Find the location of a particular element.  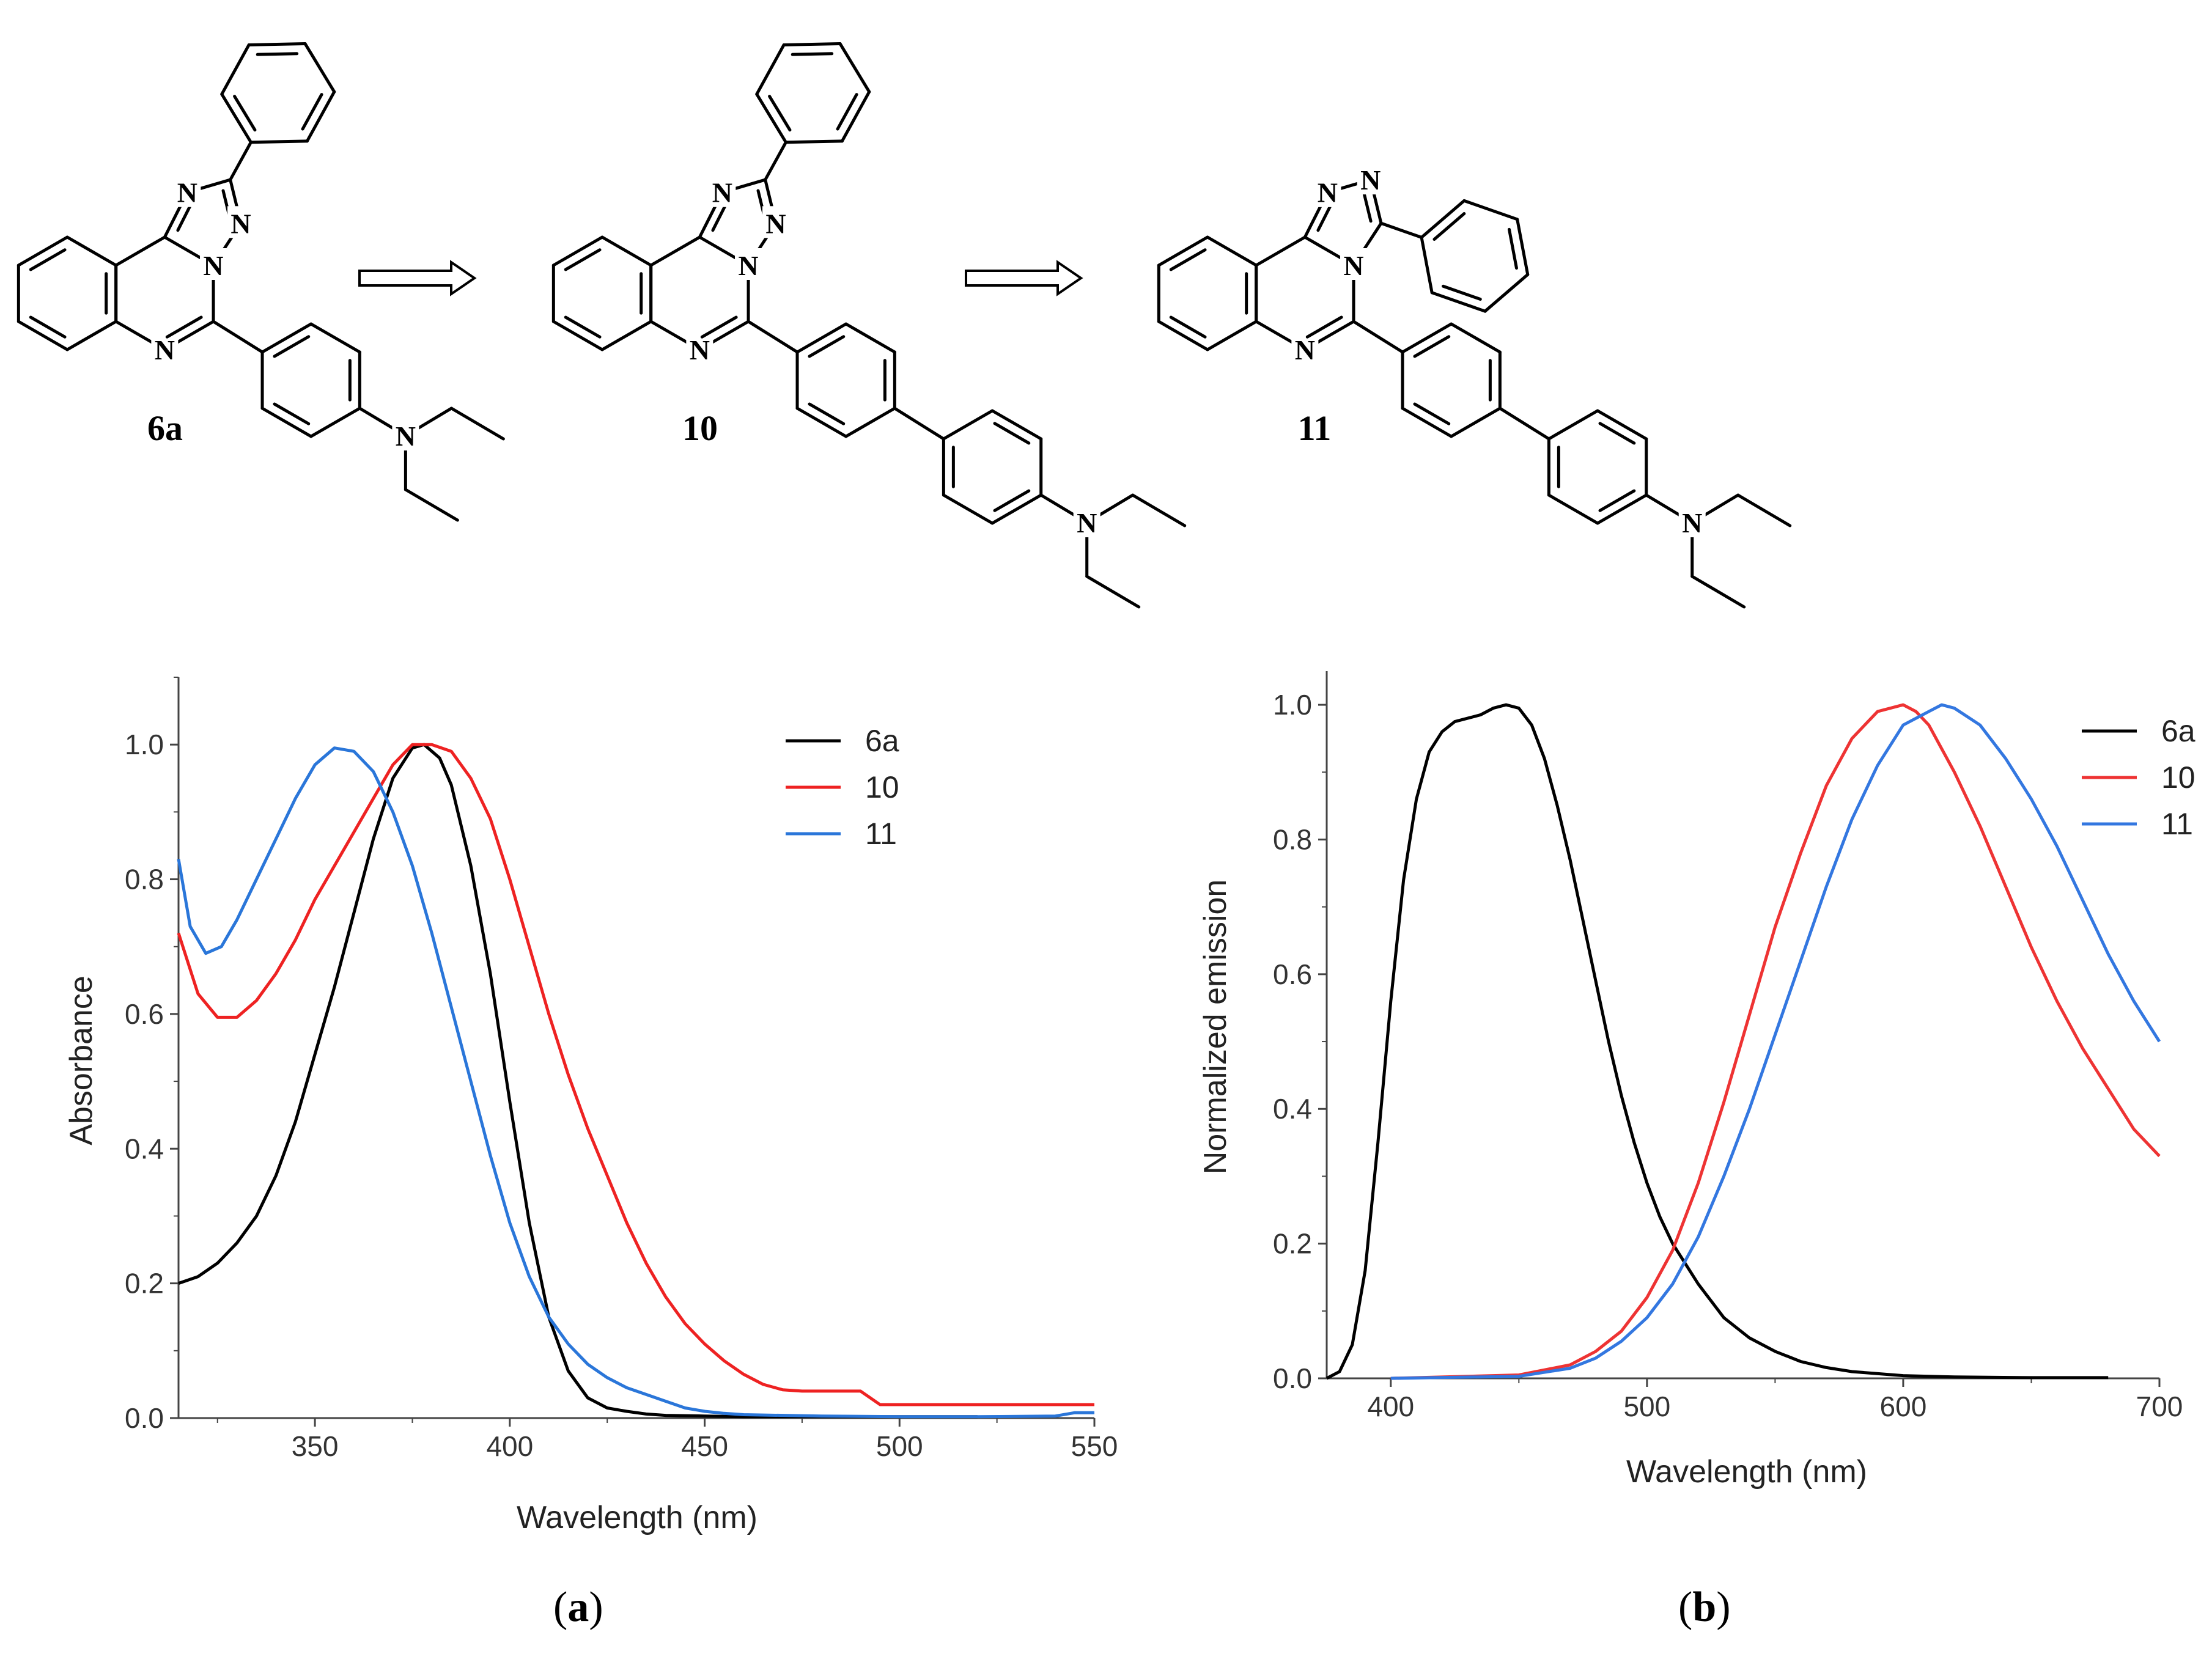

chart-b-legend: 6a 10 11 is located at coordinates (2138, 777).